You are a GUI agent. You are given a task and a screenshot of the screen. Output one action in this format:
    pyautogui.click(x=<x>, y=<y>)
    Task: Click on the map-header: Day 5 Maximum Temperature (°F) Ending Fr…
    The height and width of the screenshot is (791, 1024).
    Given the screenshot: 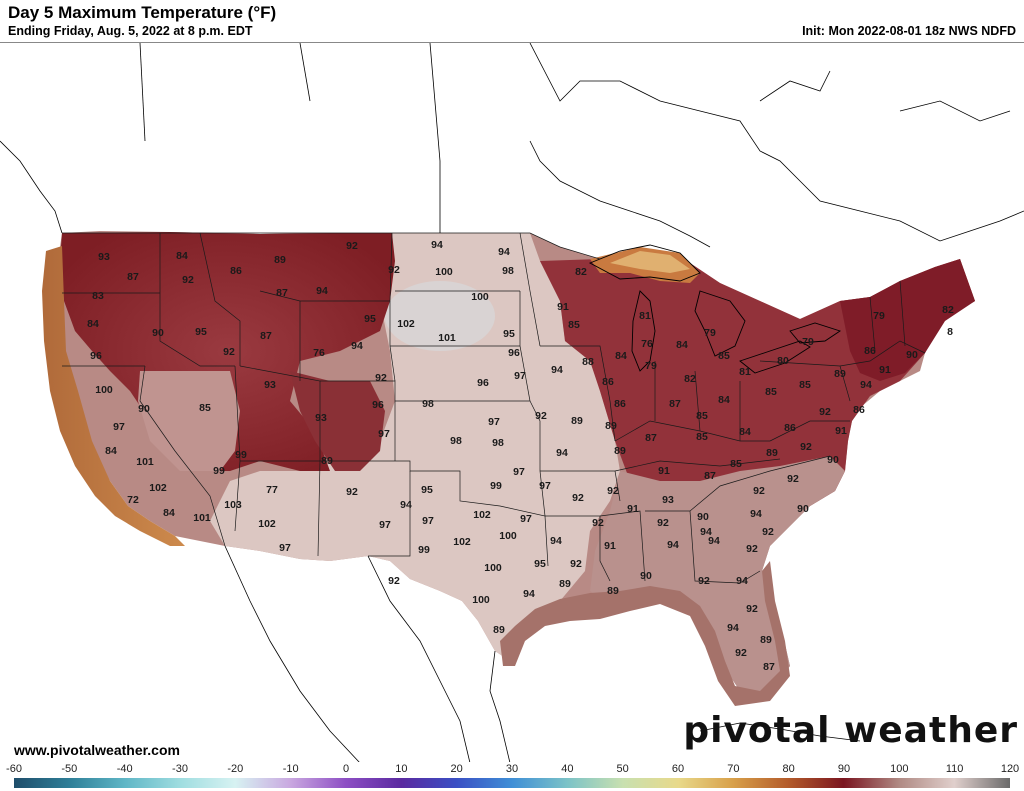 What is the action you would take?
    pyautogui.click(x=512, y=21)
    